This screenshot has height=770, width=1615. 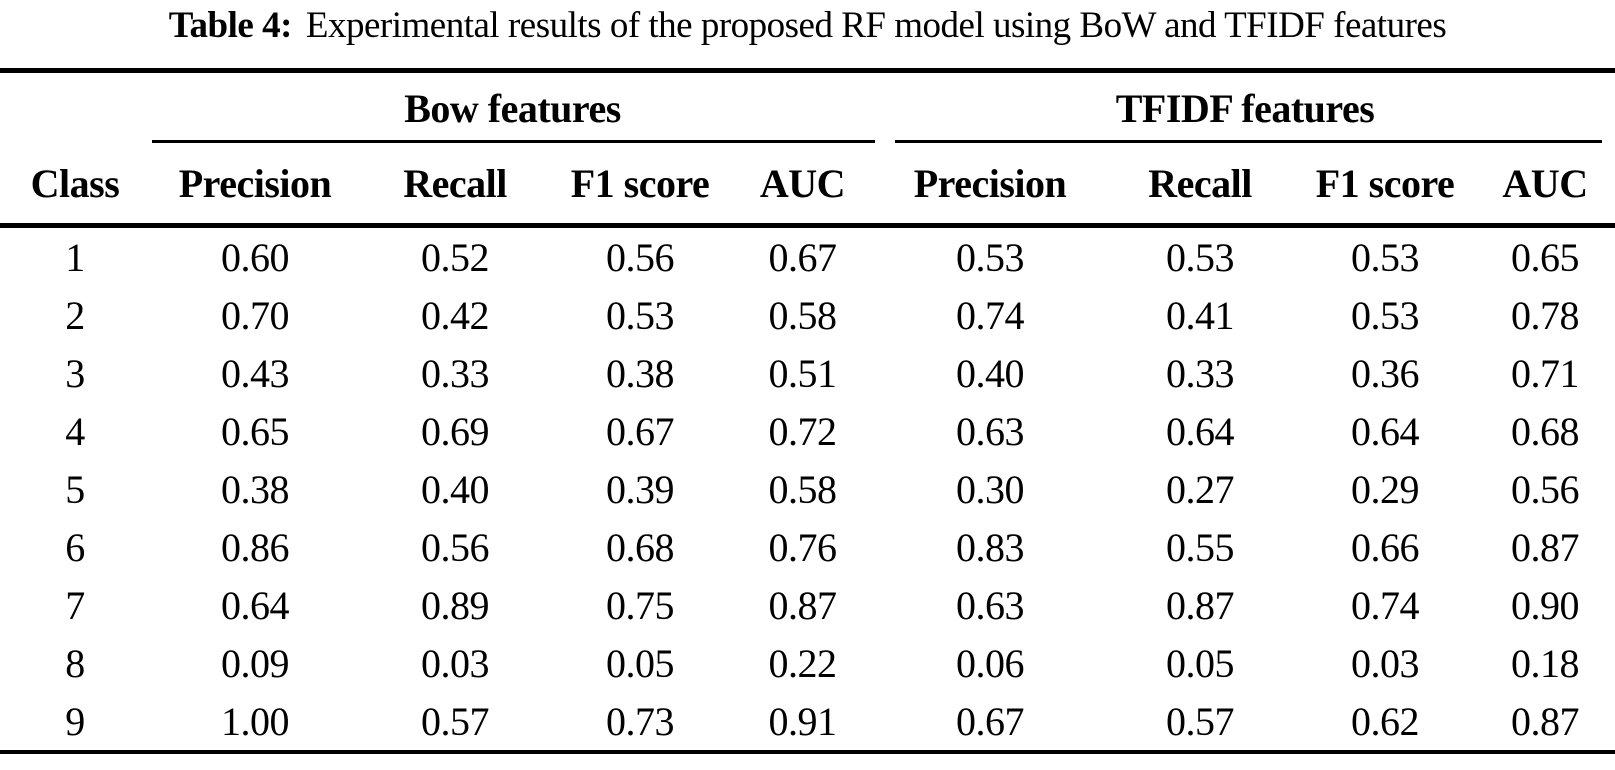 What do you see at coordinates (255, 431) in the screenshot?
I see `bow-precision-cell: 0.65` at bounding box center [255, 431].